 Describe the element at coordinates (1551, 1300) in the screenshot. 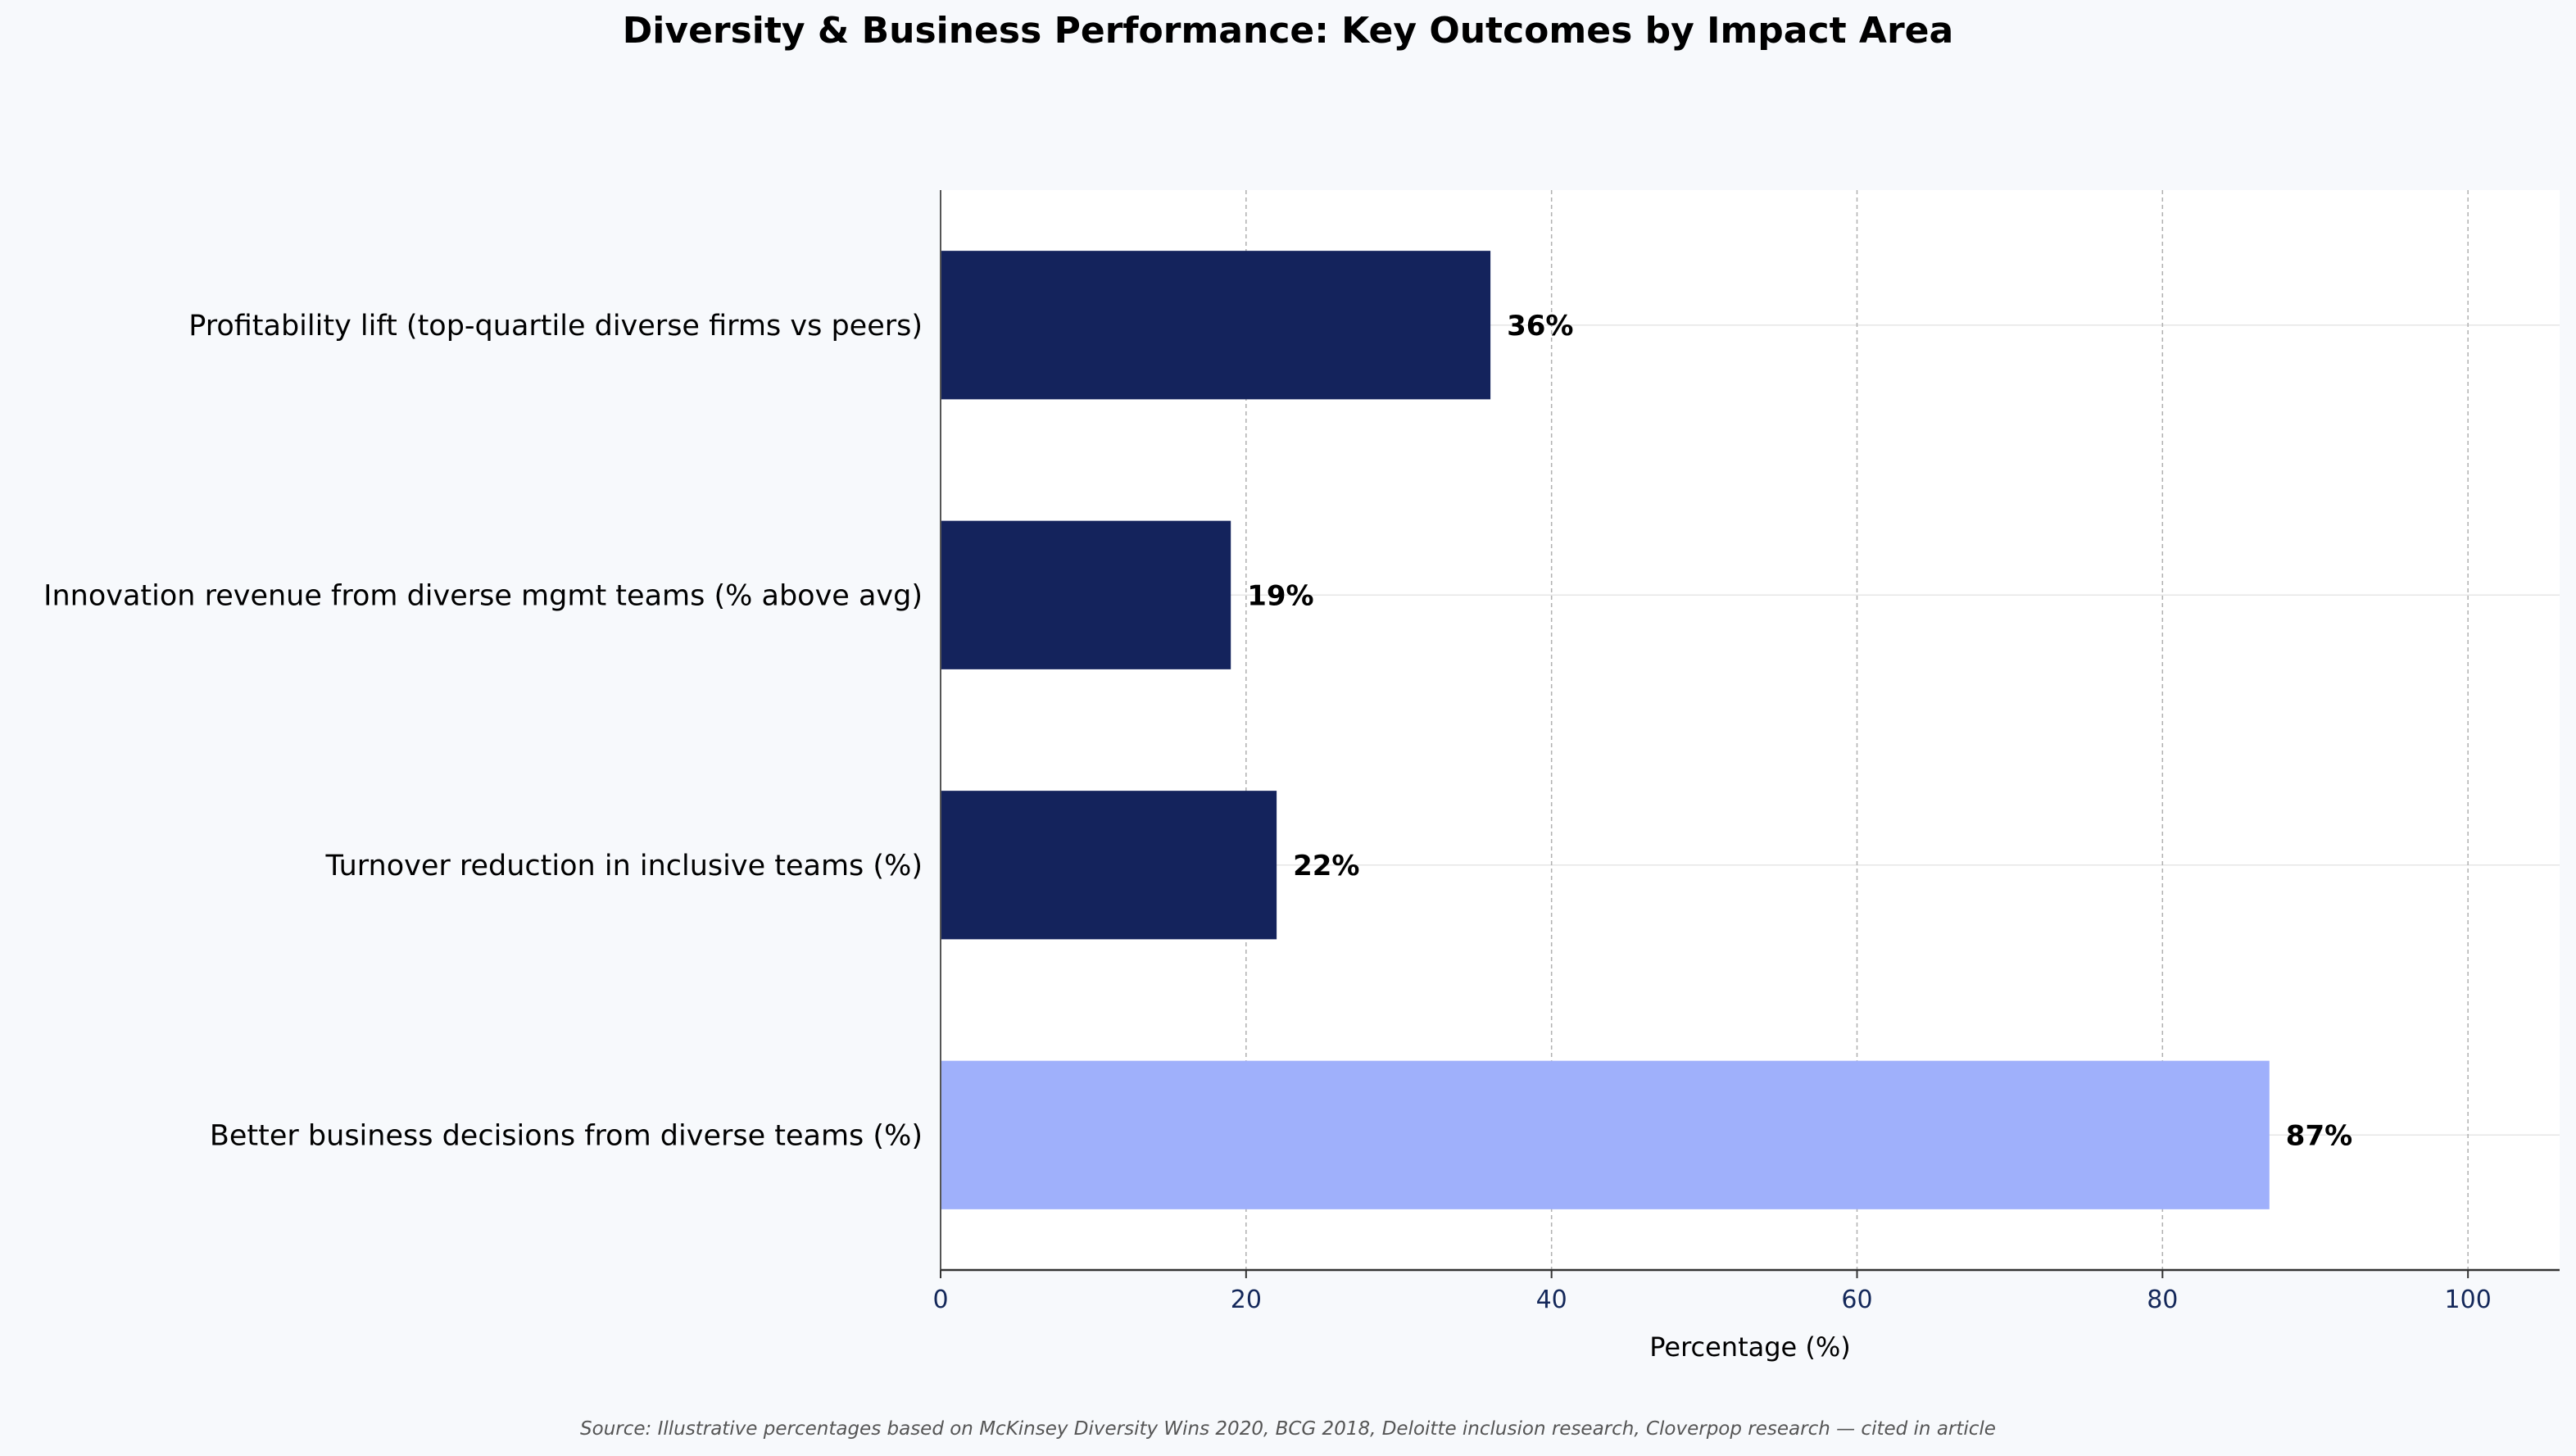

I see `x-tick-label: 40` at that location.